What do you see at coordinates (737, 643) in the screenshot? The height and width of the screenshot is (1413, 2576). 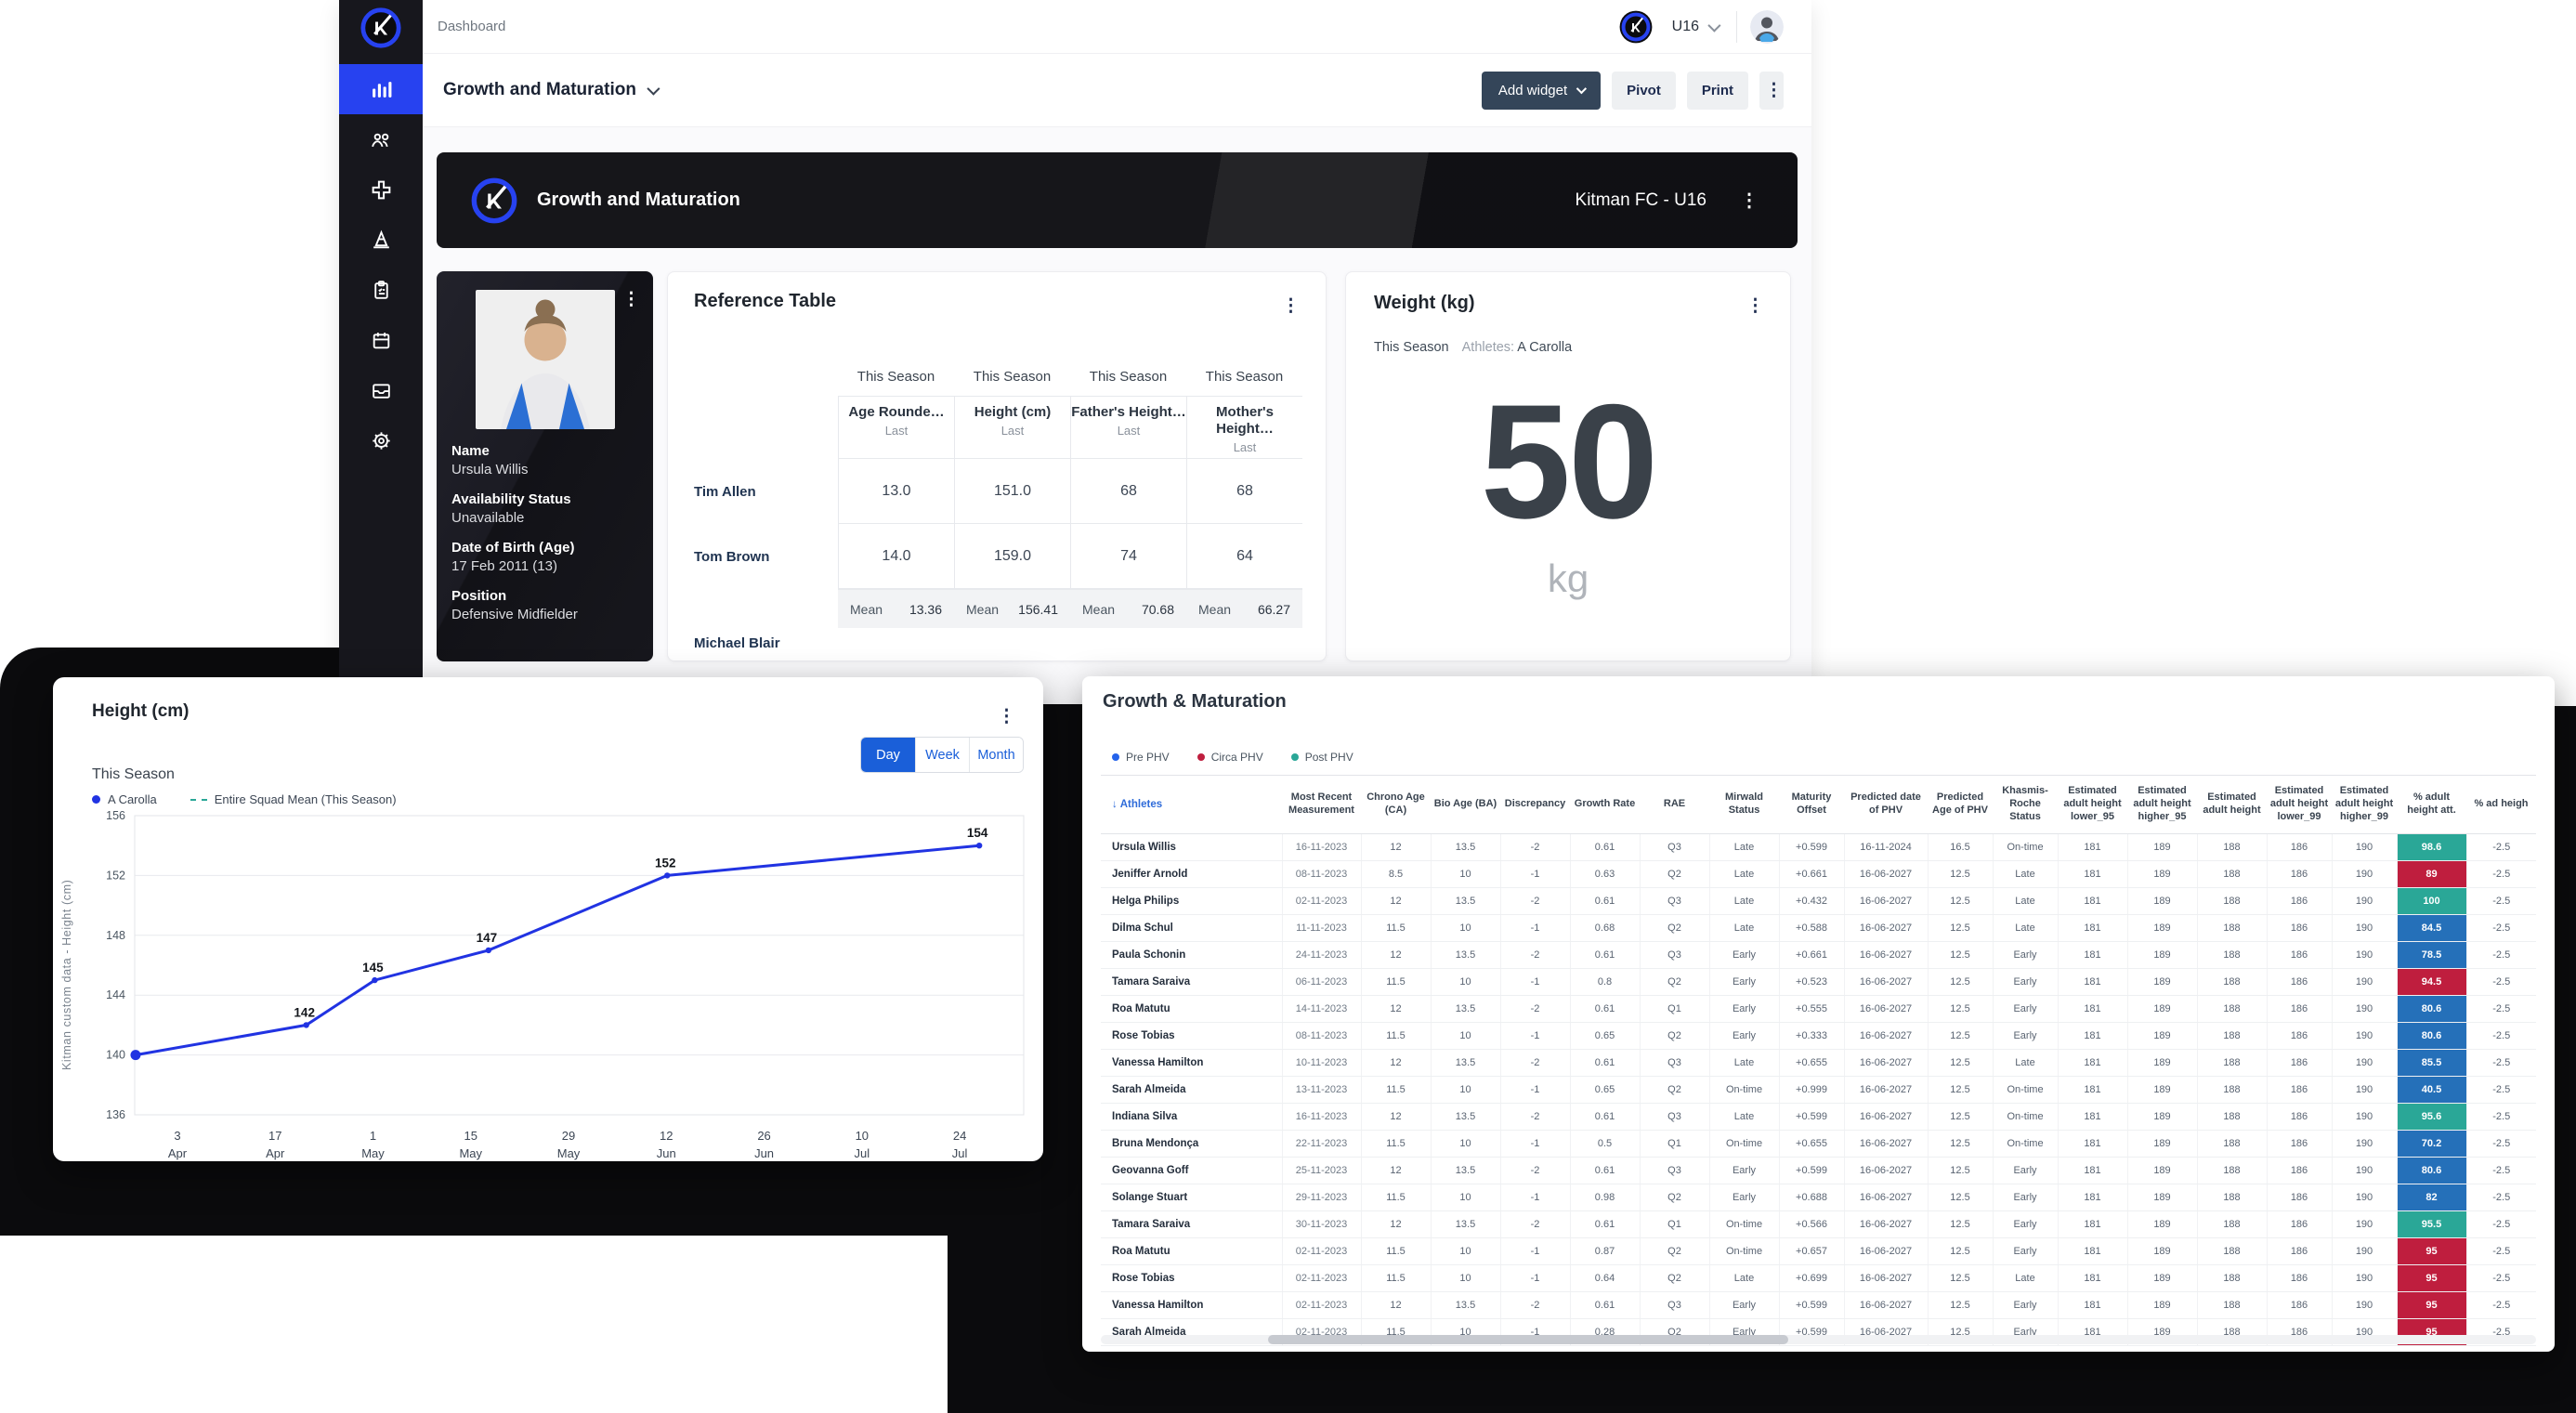 I see `reference-row-name: Michael Blair` at bounding box center [737, 643].